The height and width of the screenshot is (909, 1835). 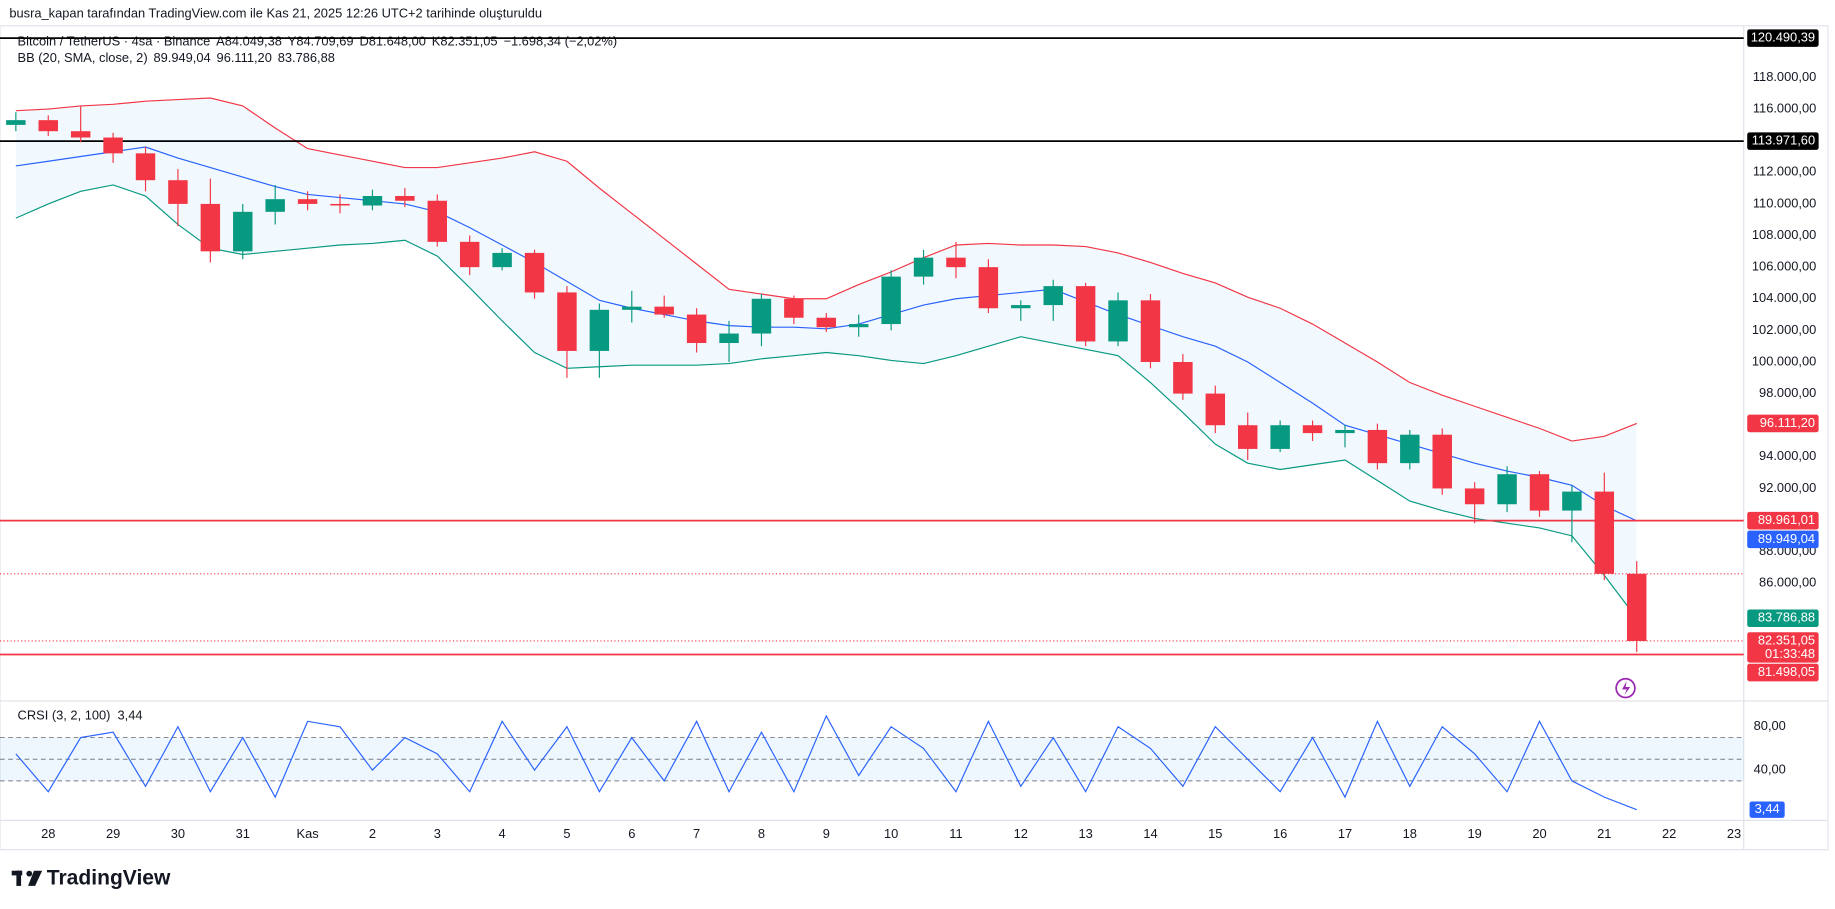 I want to click on x-tick-label: 7, so click(x=696, y=833).